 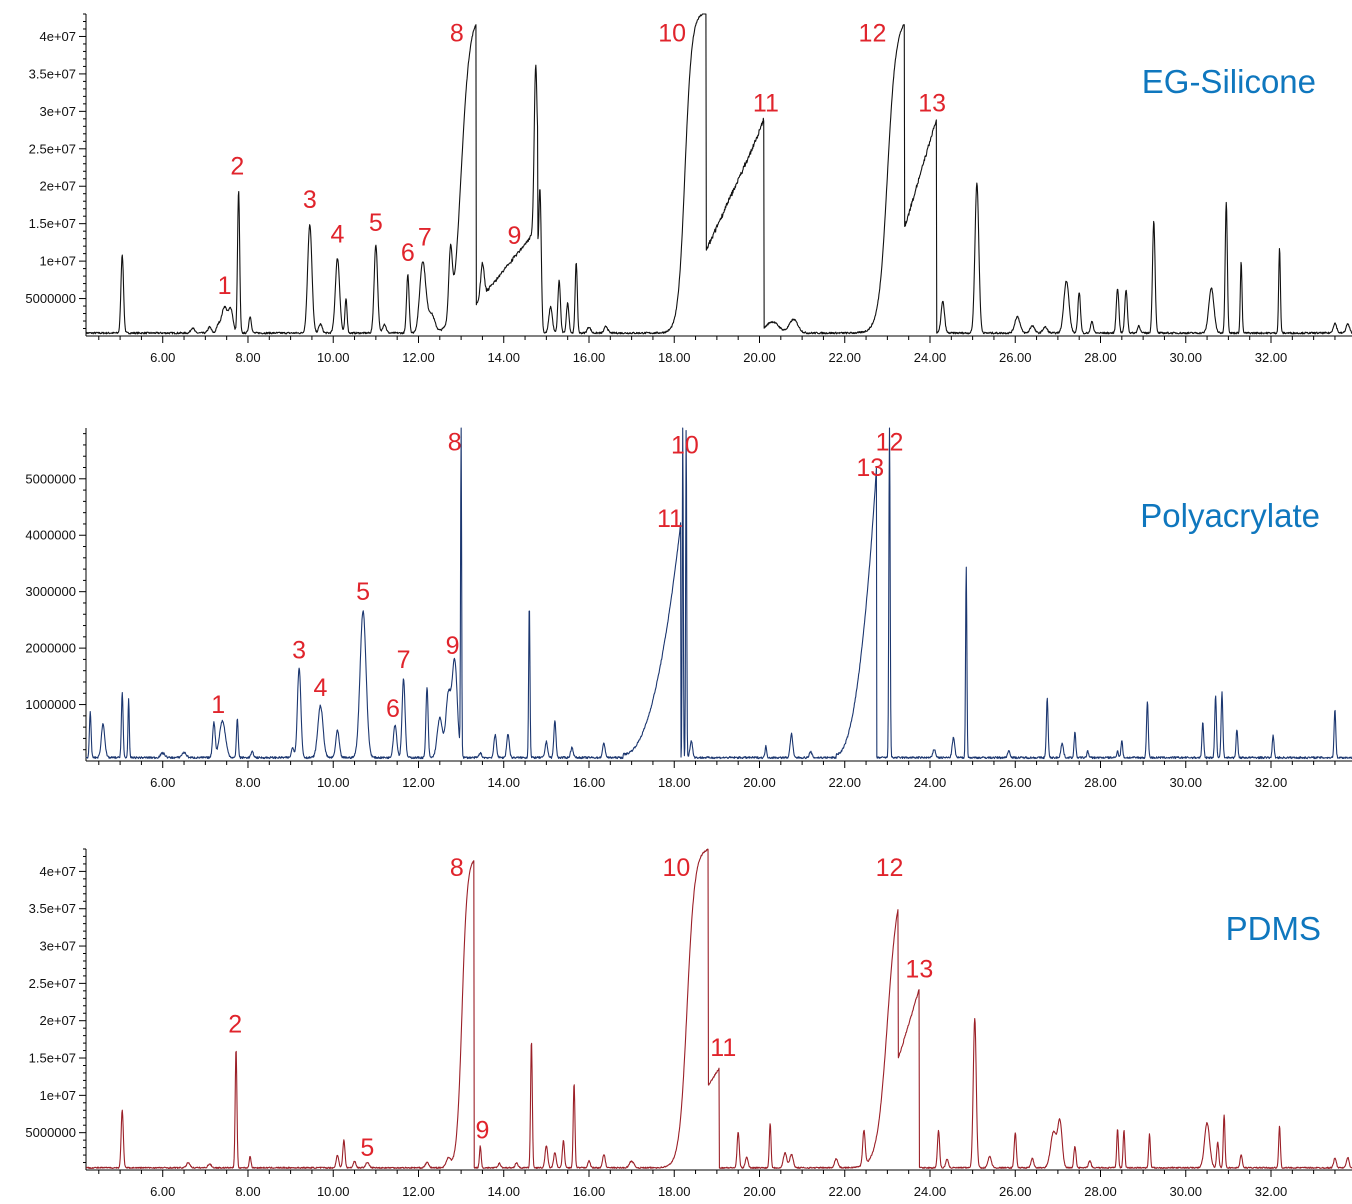 What do you see at coordinates (50, 704) in the screenshot?
I see `y-tick-label: 1000000` at bounding box center [50, 704].